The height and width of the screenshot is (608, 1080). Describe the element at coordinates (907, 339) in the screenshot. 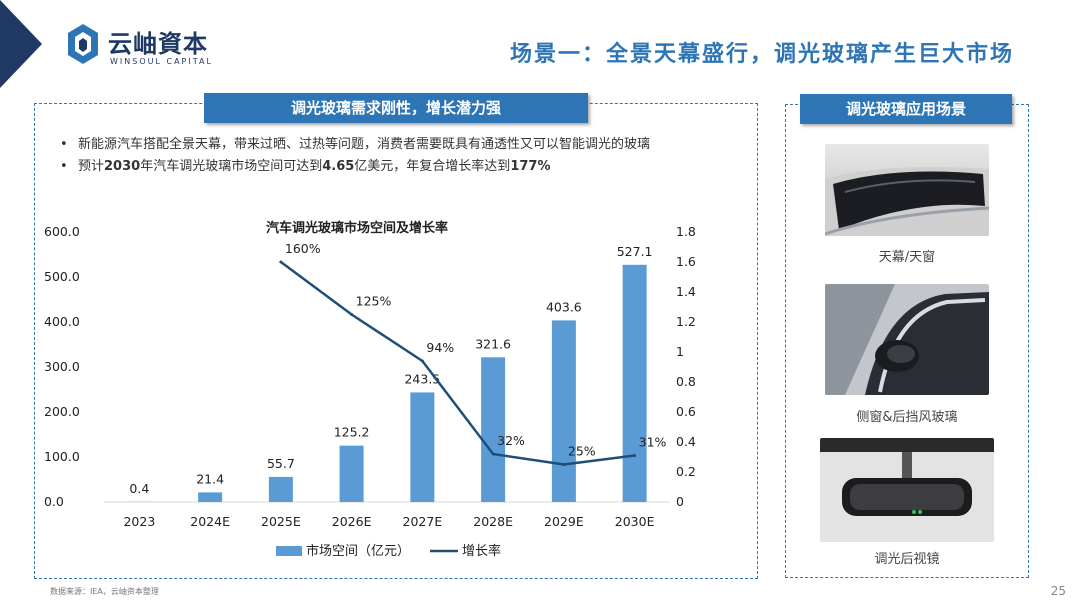

I see `car-side-window-photo` at that location.